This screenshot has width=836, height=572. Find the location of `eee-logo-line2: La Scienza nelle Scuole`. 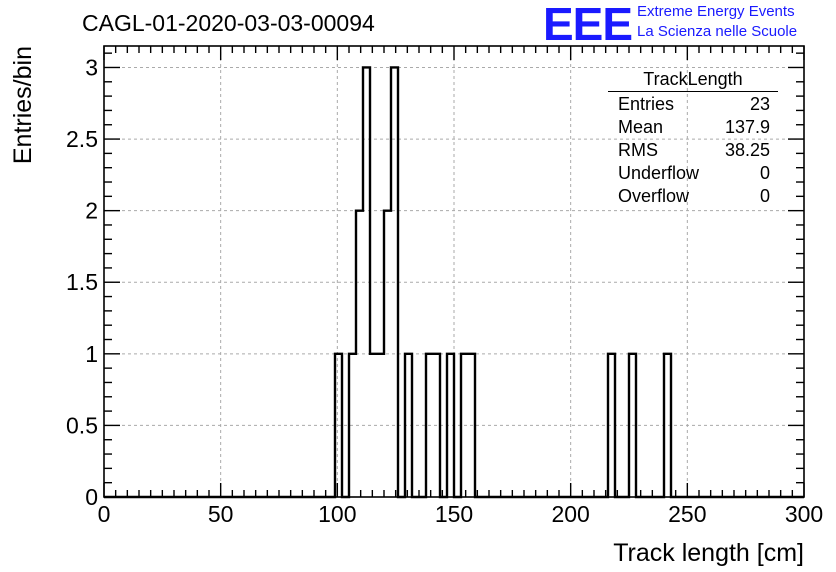

eee-logo-line2: La Scienza nelle Scuole is located at coordinates (717, 31).